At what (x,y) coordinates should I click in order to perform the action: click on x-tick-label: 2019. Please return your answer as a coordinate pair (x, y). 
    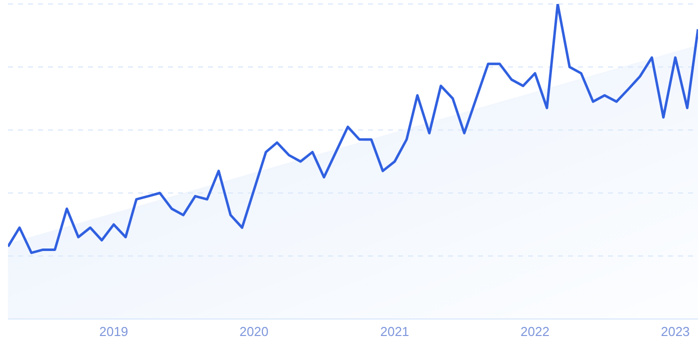
    Looking at the image, I should click on (113, 332).